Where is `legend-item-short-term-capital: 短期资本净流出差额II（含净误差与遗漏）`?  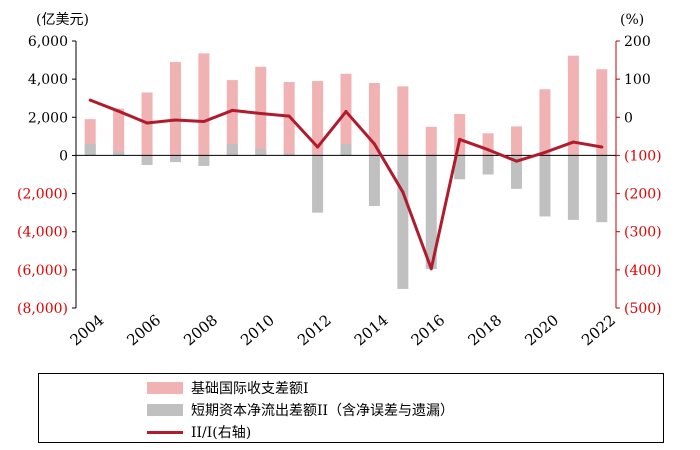
legend-item-short-term-capital: 短期资本净流出差额II（含净误差与遗漏） is located at coordinates (300, 410).